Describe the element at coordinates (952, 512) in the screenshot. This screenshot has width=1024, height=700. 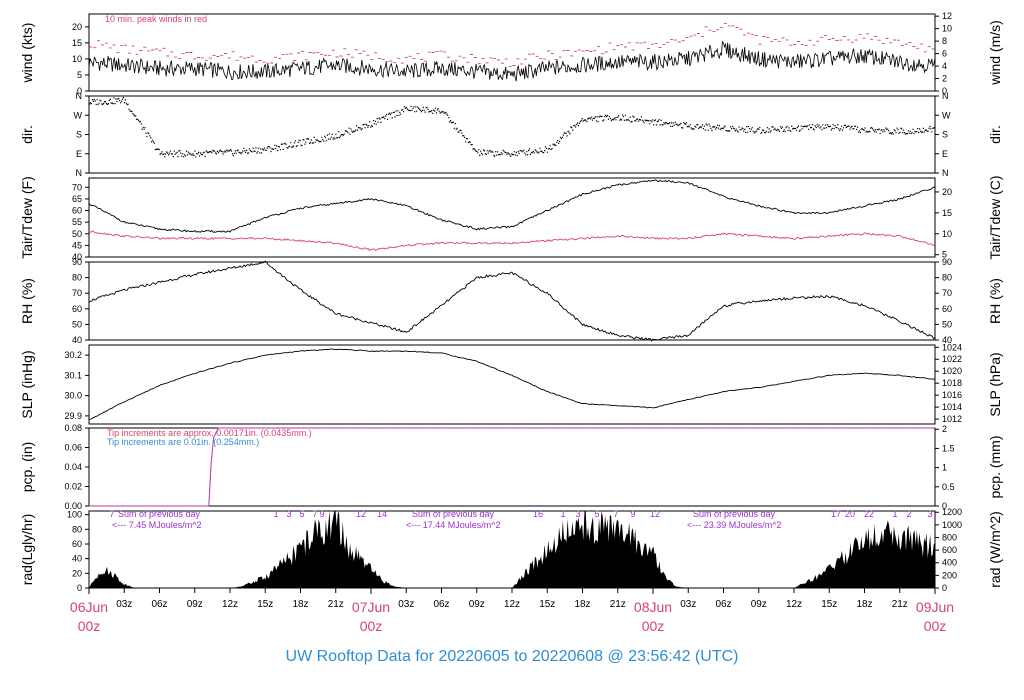
I see `ytick-label: 1200` at that location.